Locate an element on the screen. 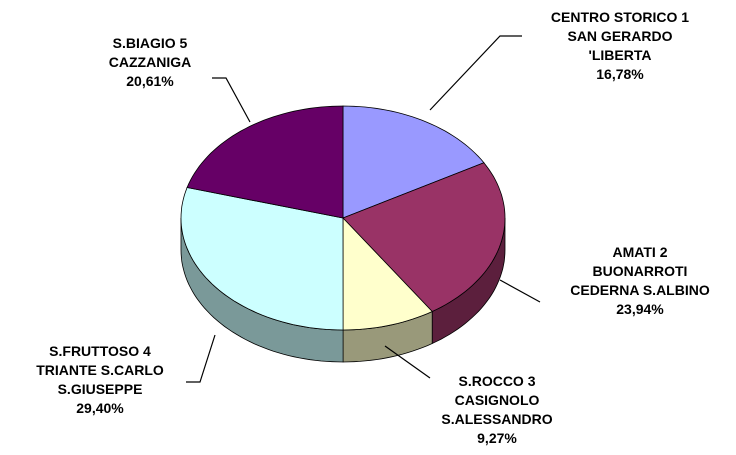 The image size is (736, 455). value-label: 23,94% is located at coordinates (640, 309).